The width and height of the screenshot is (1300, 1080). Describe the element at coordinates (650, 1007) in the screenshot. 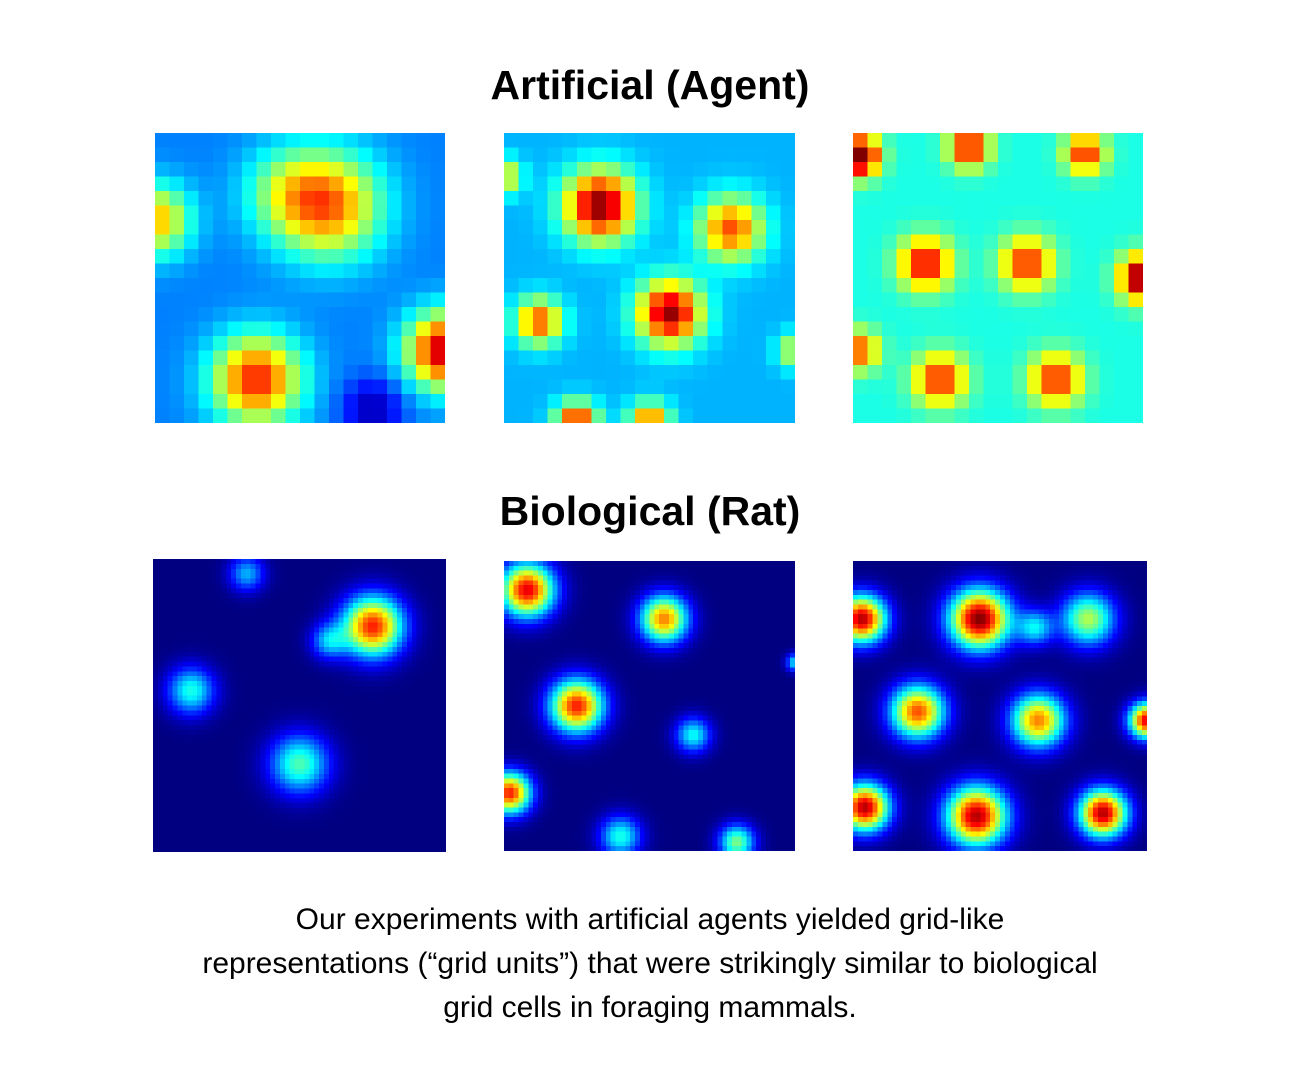

I see `caption-line-3: grid cells in foraging mammals.` at that location.